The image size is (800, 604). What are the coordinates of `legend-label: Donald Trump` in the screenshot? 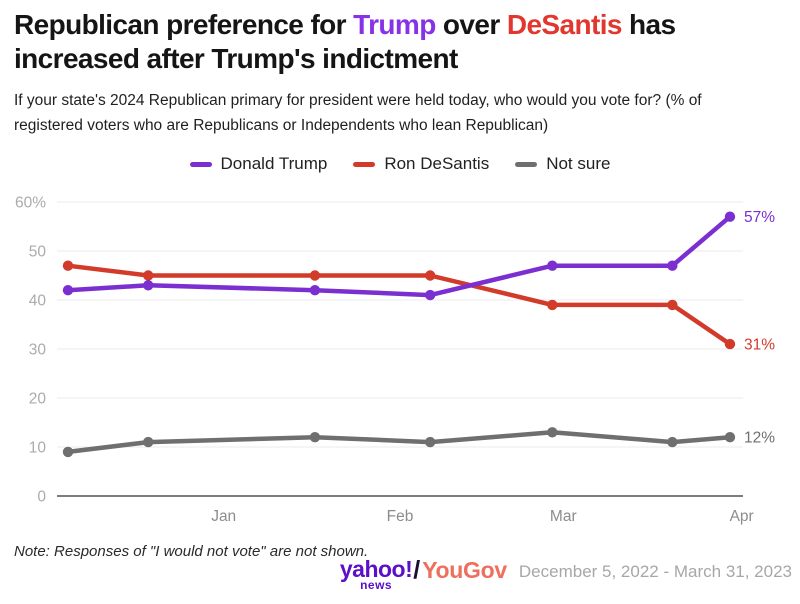 It's located at (274, 163).